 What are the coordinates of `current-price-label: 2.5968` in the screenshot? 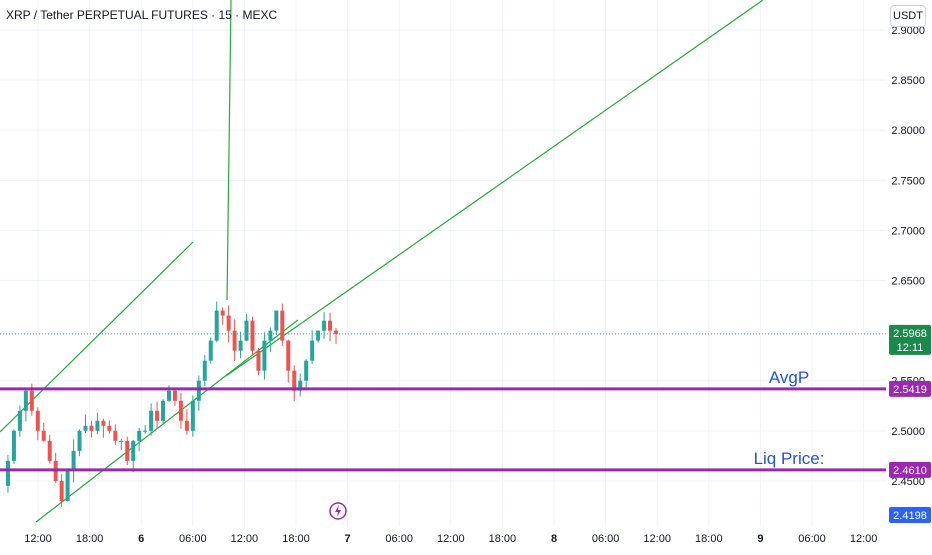 It's located at (910, 334).